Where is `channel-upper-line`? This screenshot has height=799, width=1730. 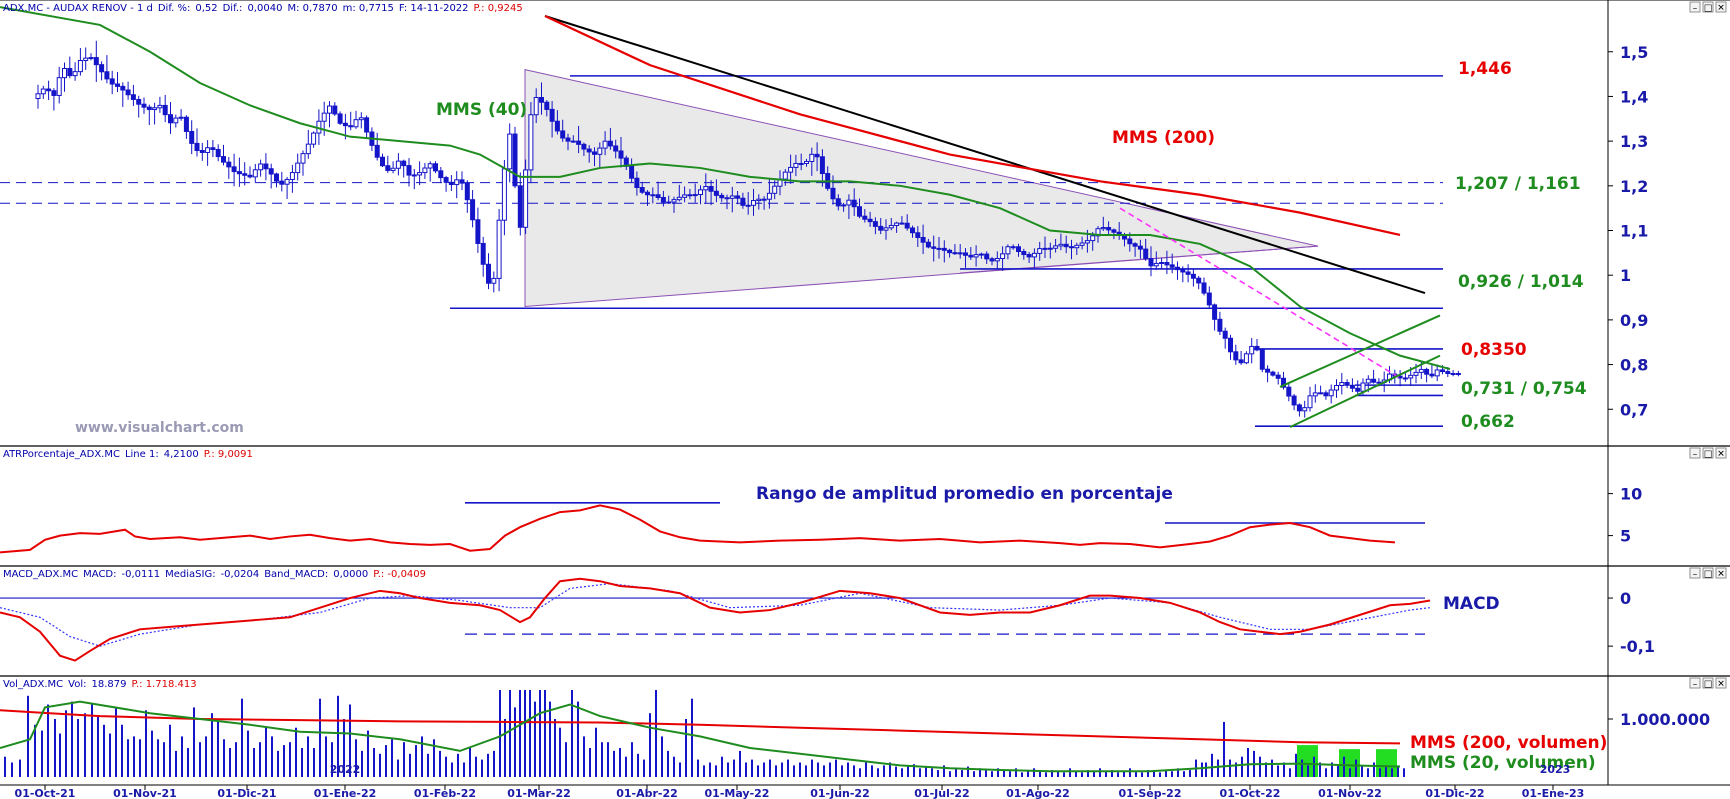
channel-upper-line is located at coordinates (1360, 351).